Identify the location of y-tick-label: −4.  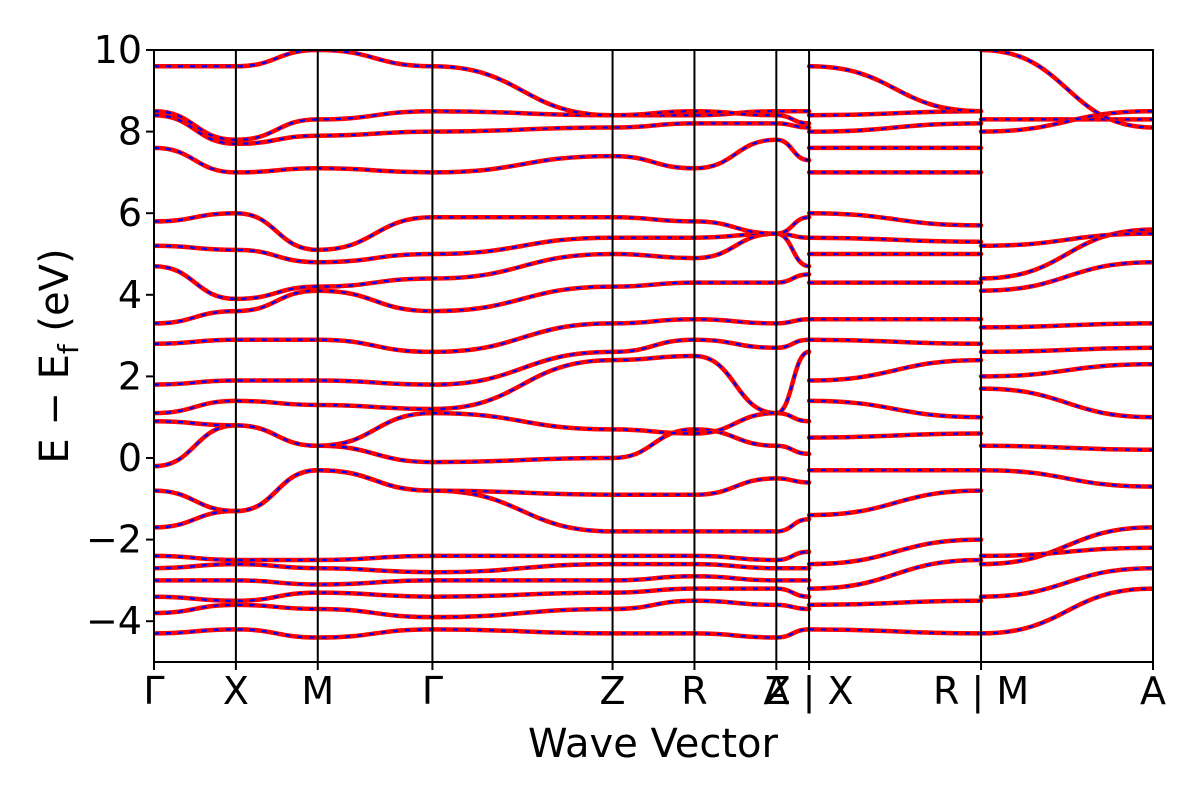
(114, 621).